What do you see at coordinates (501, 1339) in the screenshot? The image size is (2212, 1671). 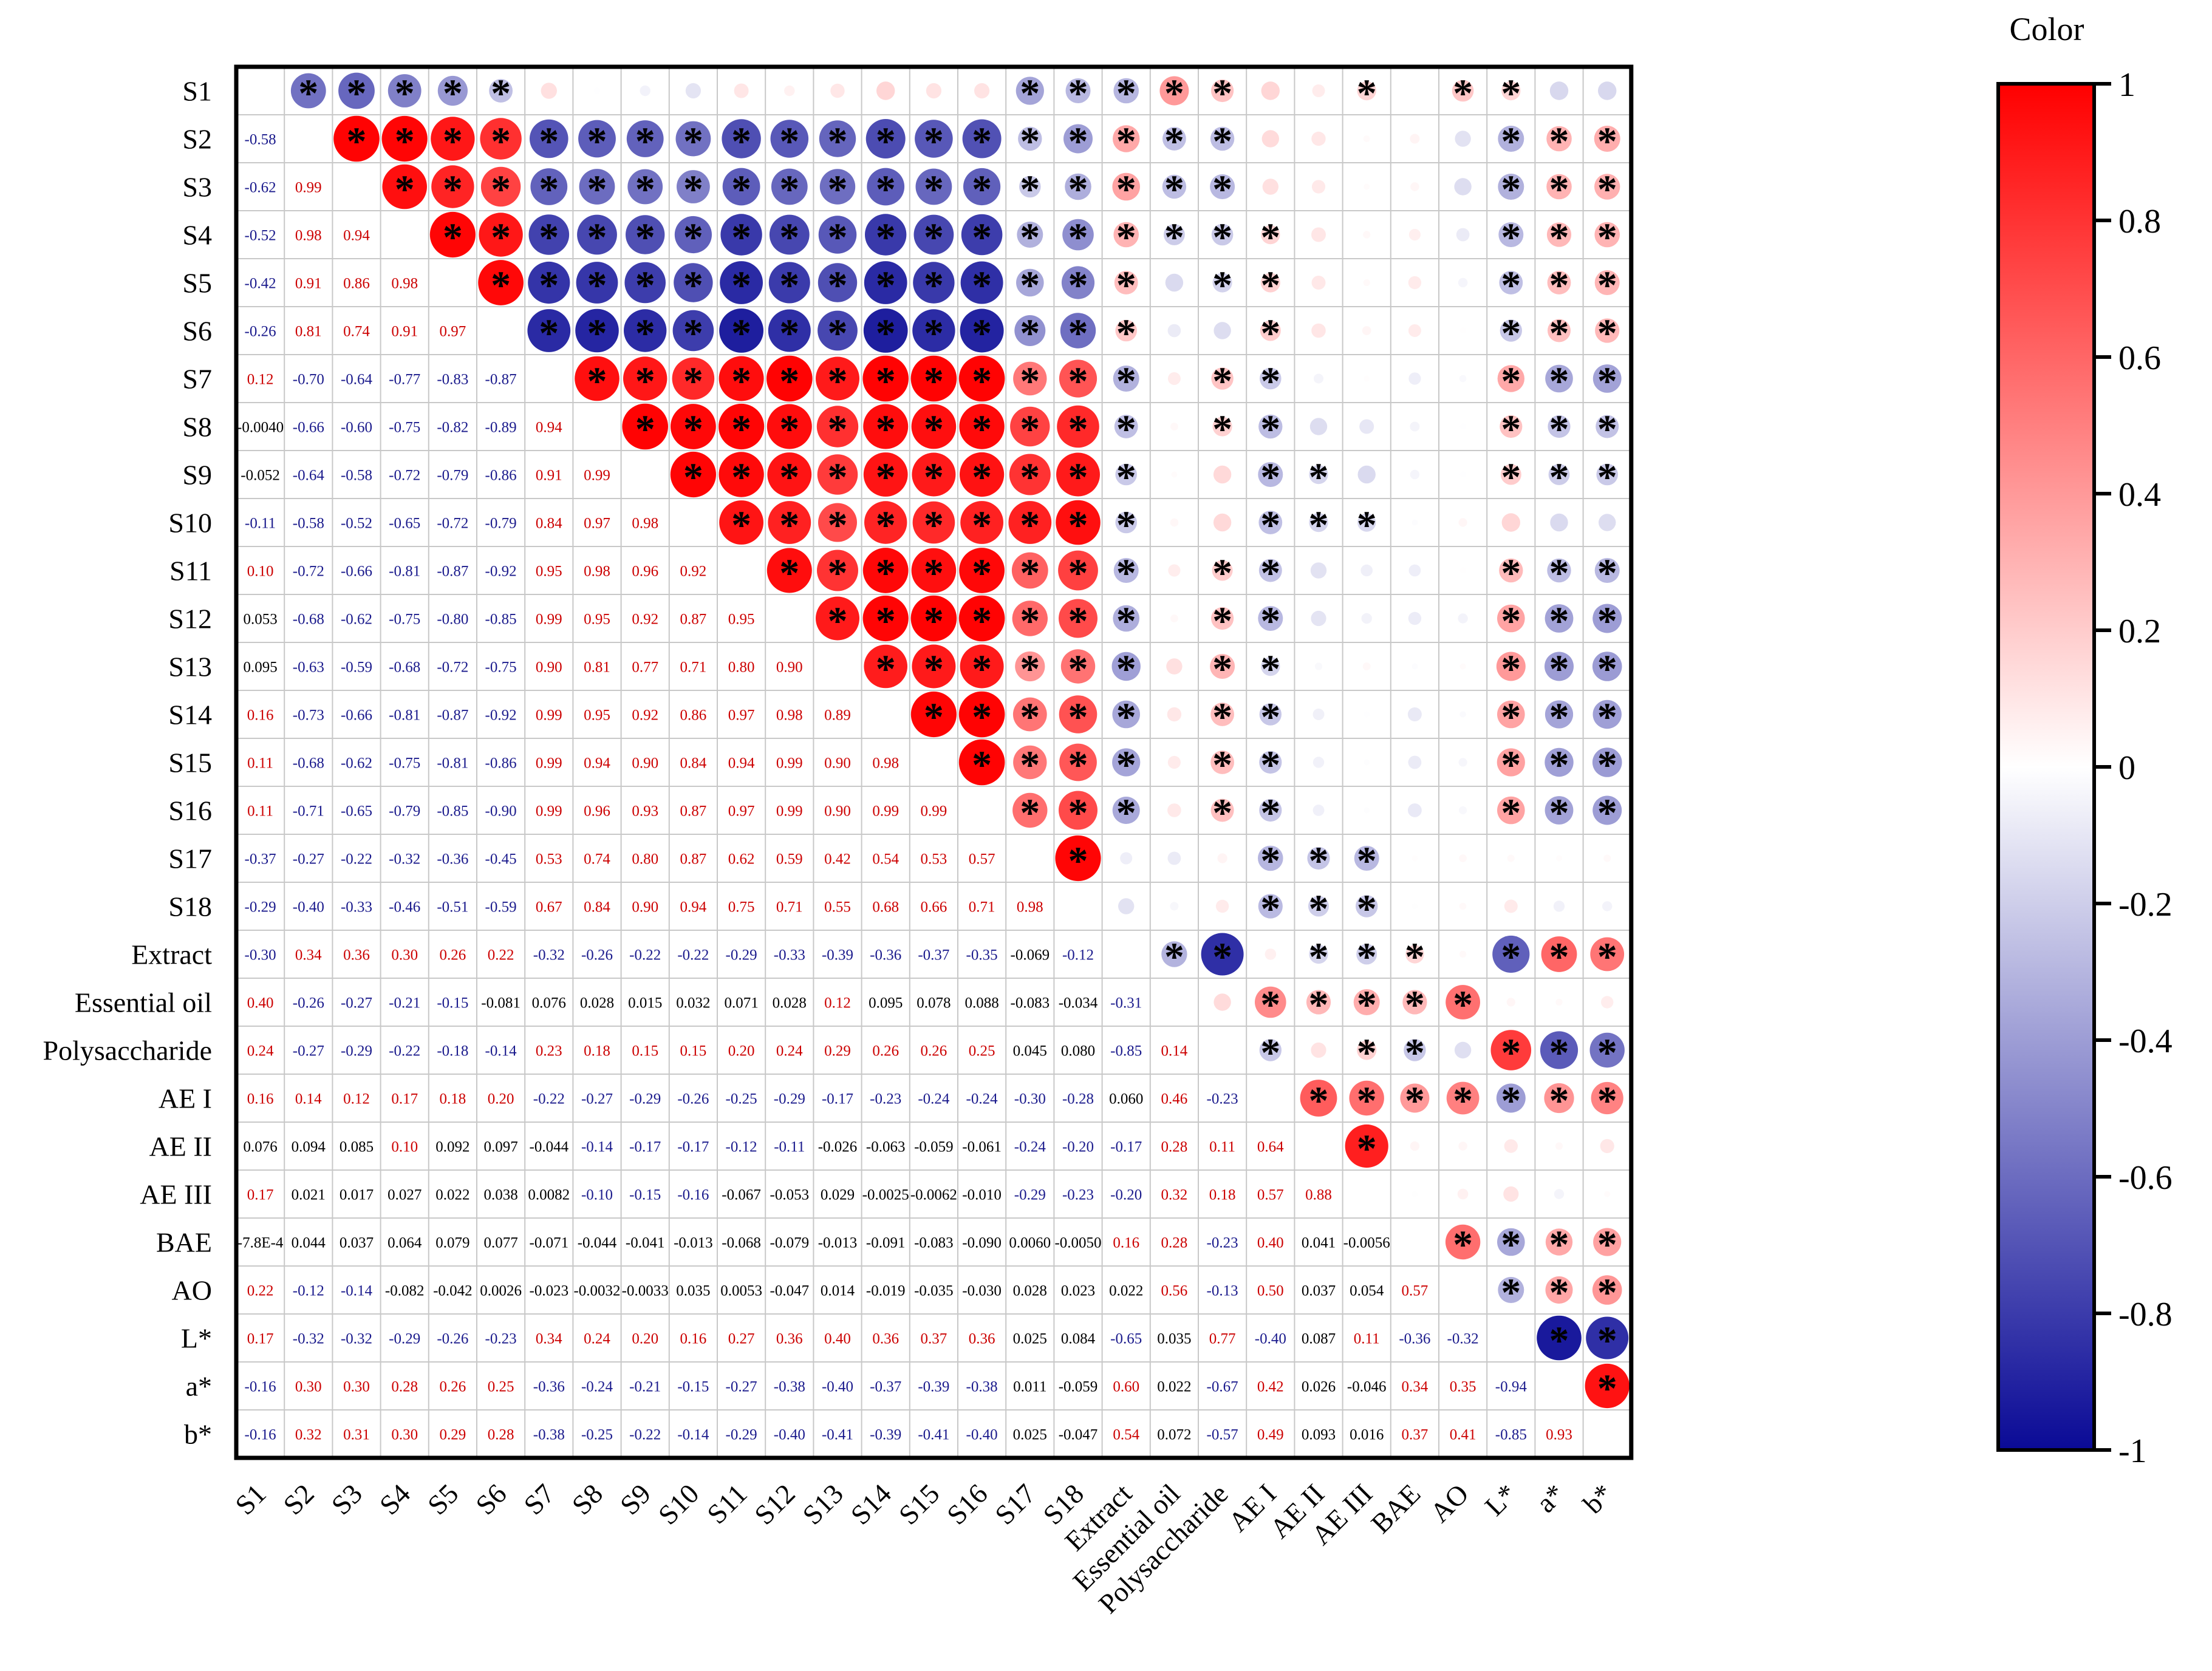 I see `correlation-value-label: -0.23` at bounding box center [501, 1339].